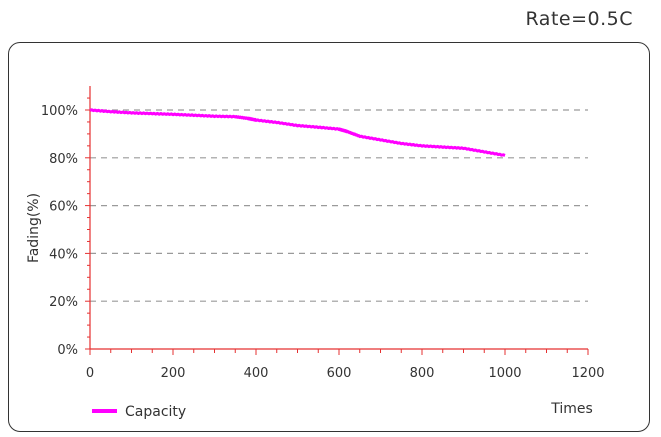 This screenshot has width=661, height=437. Describe the element at coordinates (67, 350) in the screenshot. I see `y-tick-label-0: 0%` at that location.